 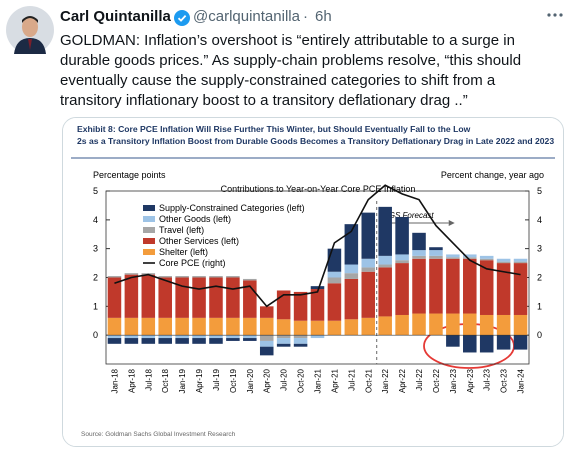 What do you see at coordinates (301, 380) in the screenshot?
I see `x-tick-label: Oct-20` at bounding box center [301, 380].